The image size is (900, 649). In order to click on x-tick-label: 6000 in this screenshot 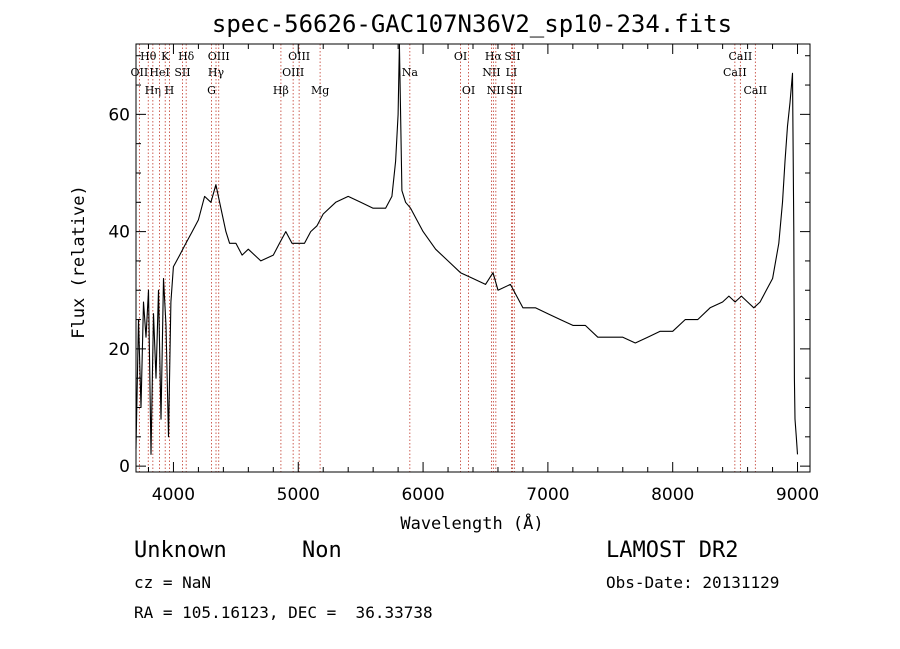, I will do `click(422, 495)`.